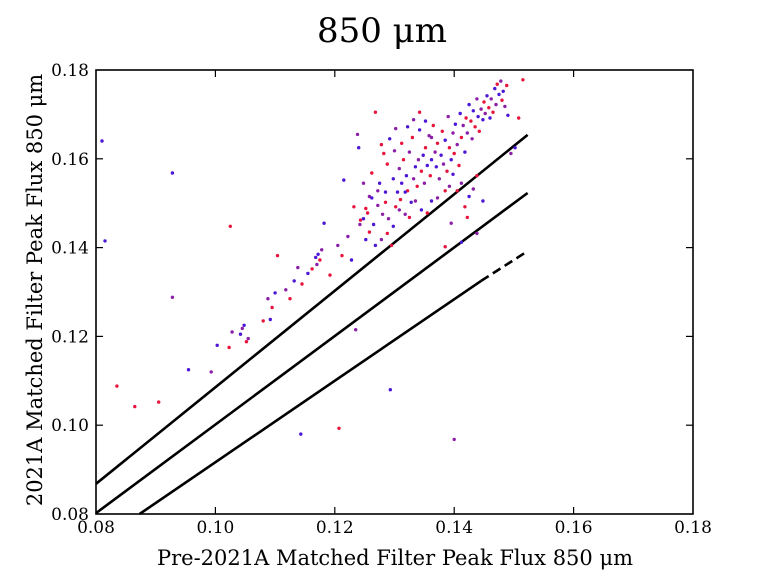  I want to click on reference-line-lower-extension, so click(504, 266).